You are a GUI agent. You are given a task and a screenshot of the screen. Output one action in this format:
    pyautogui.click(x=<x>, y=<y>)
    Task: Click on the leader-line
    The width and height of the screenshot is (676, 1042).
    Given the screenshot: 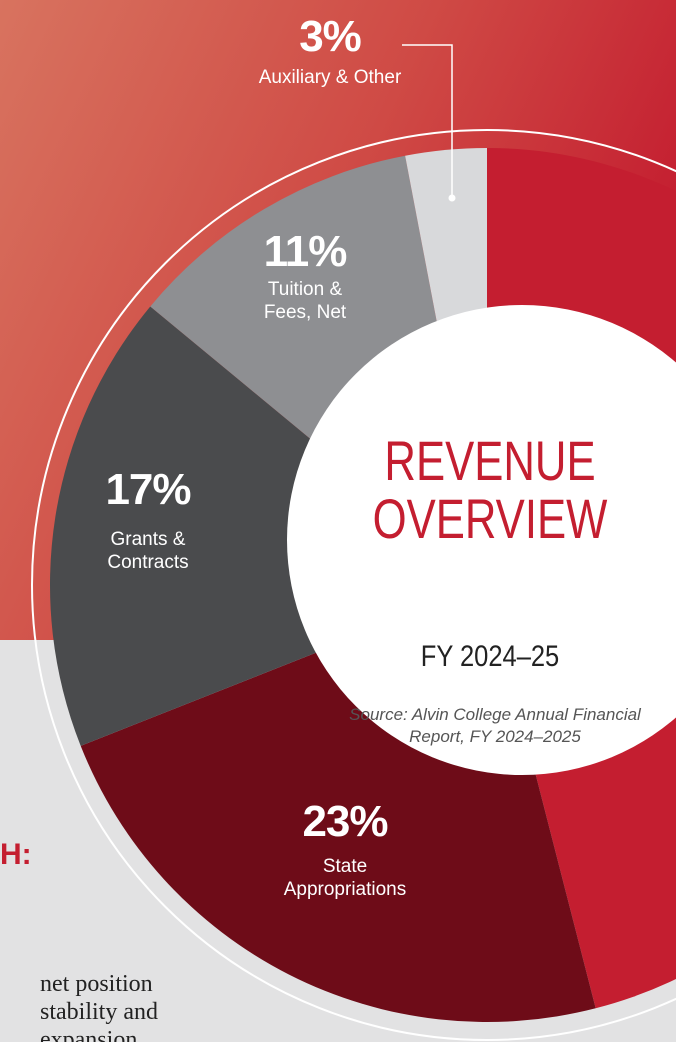 What is the action you would take?
    pyautogui.click(x=427, y=121)
    